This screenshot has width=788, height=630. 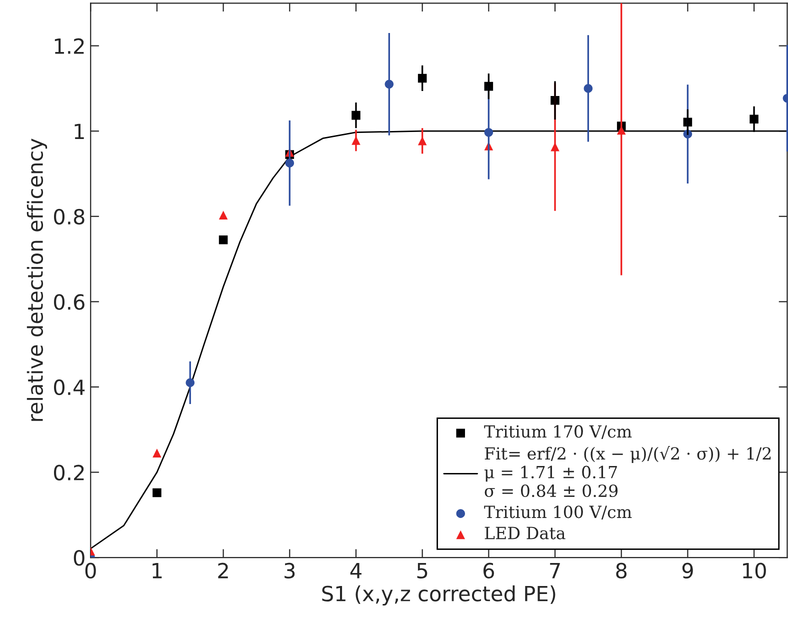 What do you see at coordinates (37, 279) in the screenshot?
I see `y-axis-title: relative detection efficency` at bounding box center [37, 279].